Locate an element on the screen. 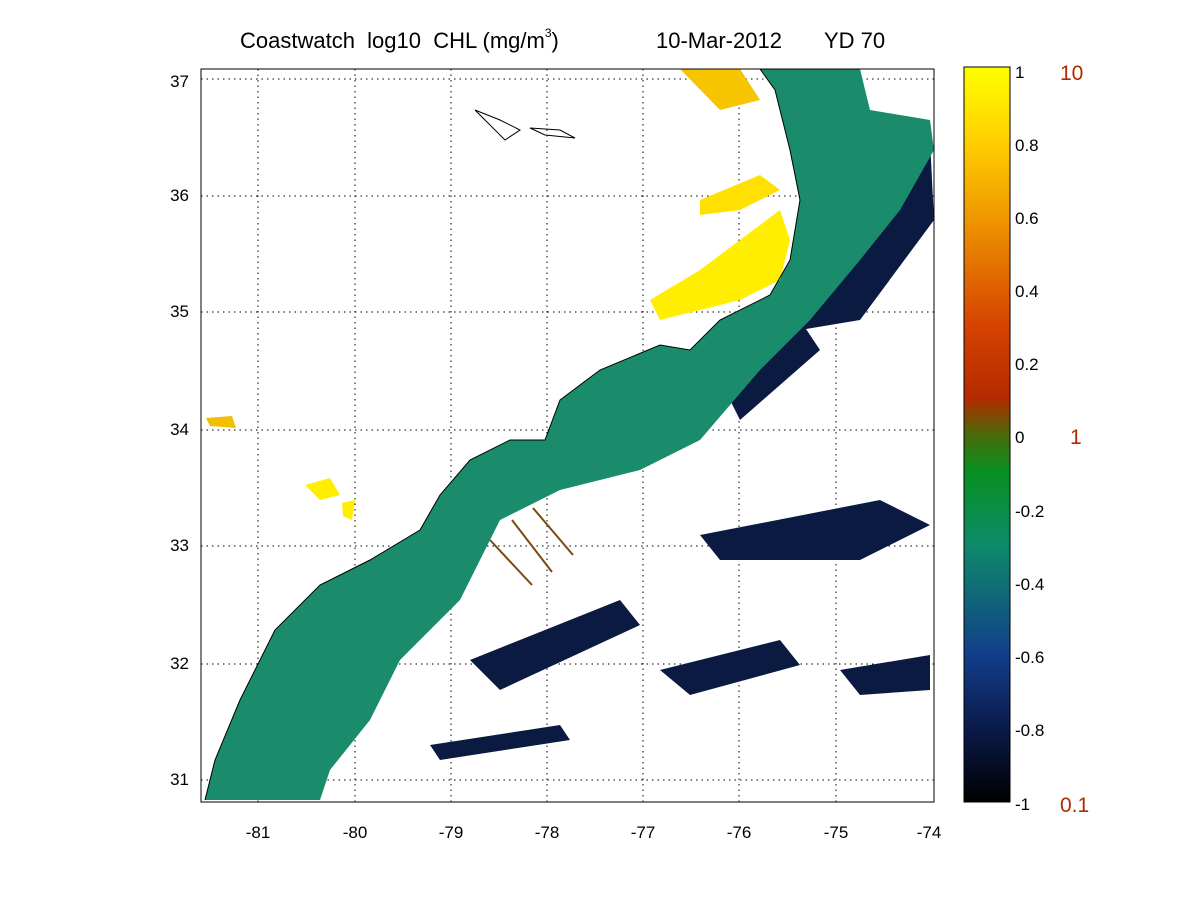  colorbar-tick: -0.6 is located at coordinates (1030, 657).